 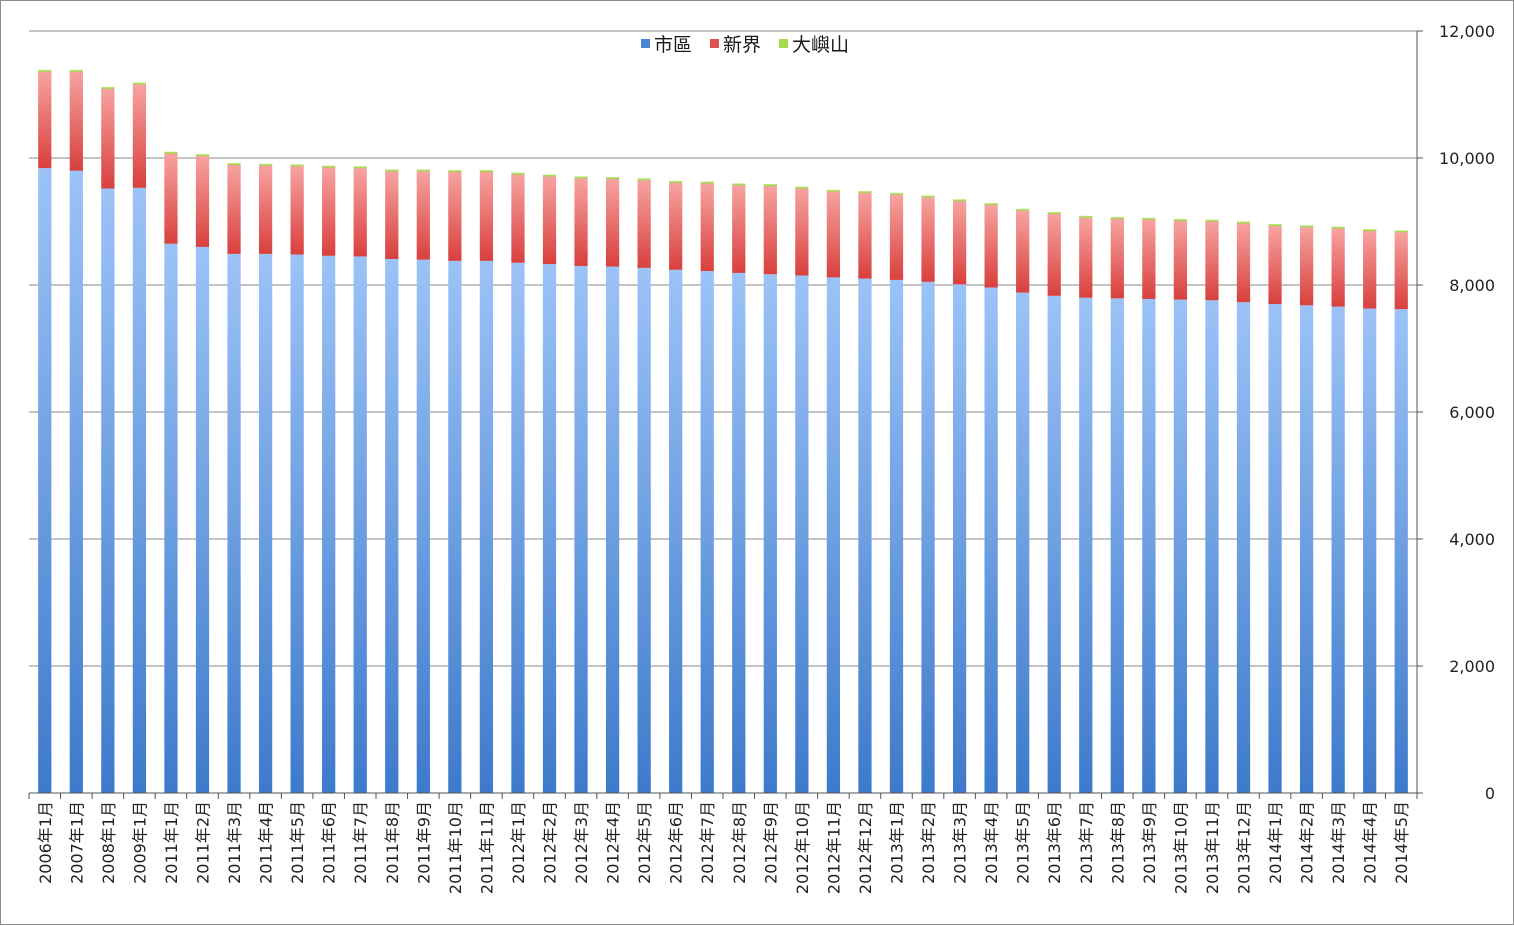 I want to click on x-tick-label: 2013年12月, so click(x=1244, y=847).